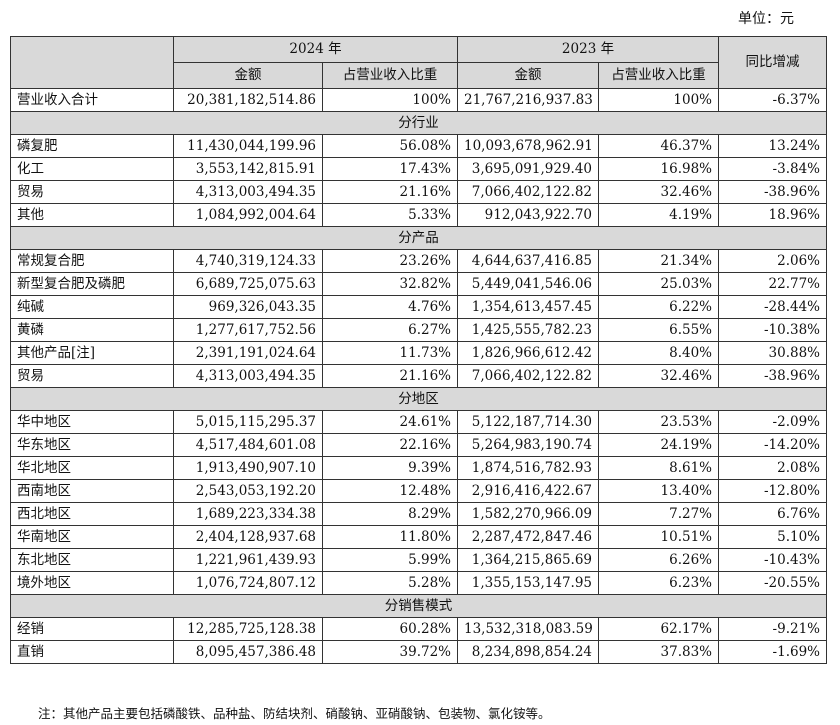 Image resolution: width=840 pixels, height=725 pixels. I want to click on header-row-years: 2024 年 2023 年 同比增减, so click(418, 62).